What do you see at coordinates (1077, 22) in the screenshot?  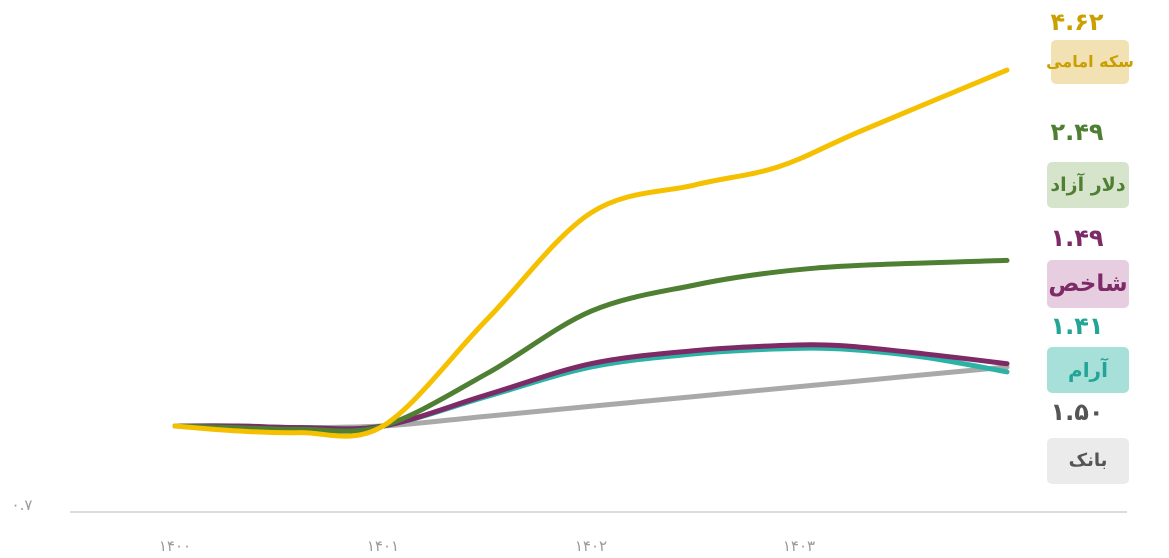 I see `series-end-value: ۴.۶۲` at bounding box center [1077, 22].